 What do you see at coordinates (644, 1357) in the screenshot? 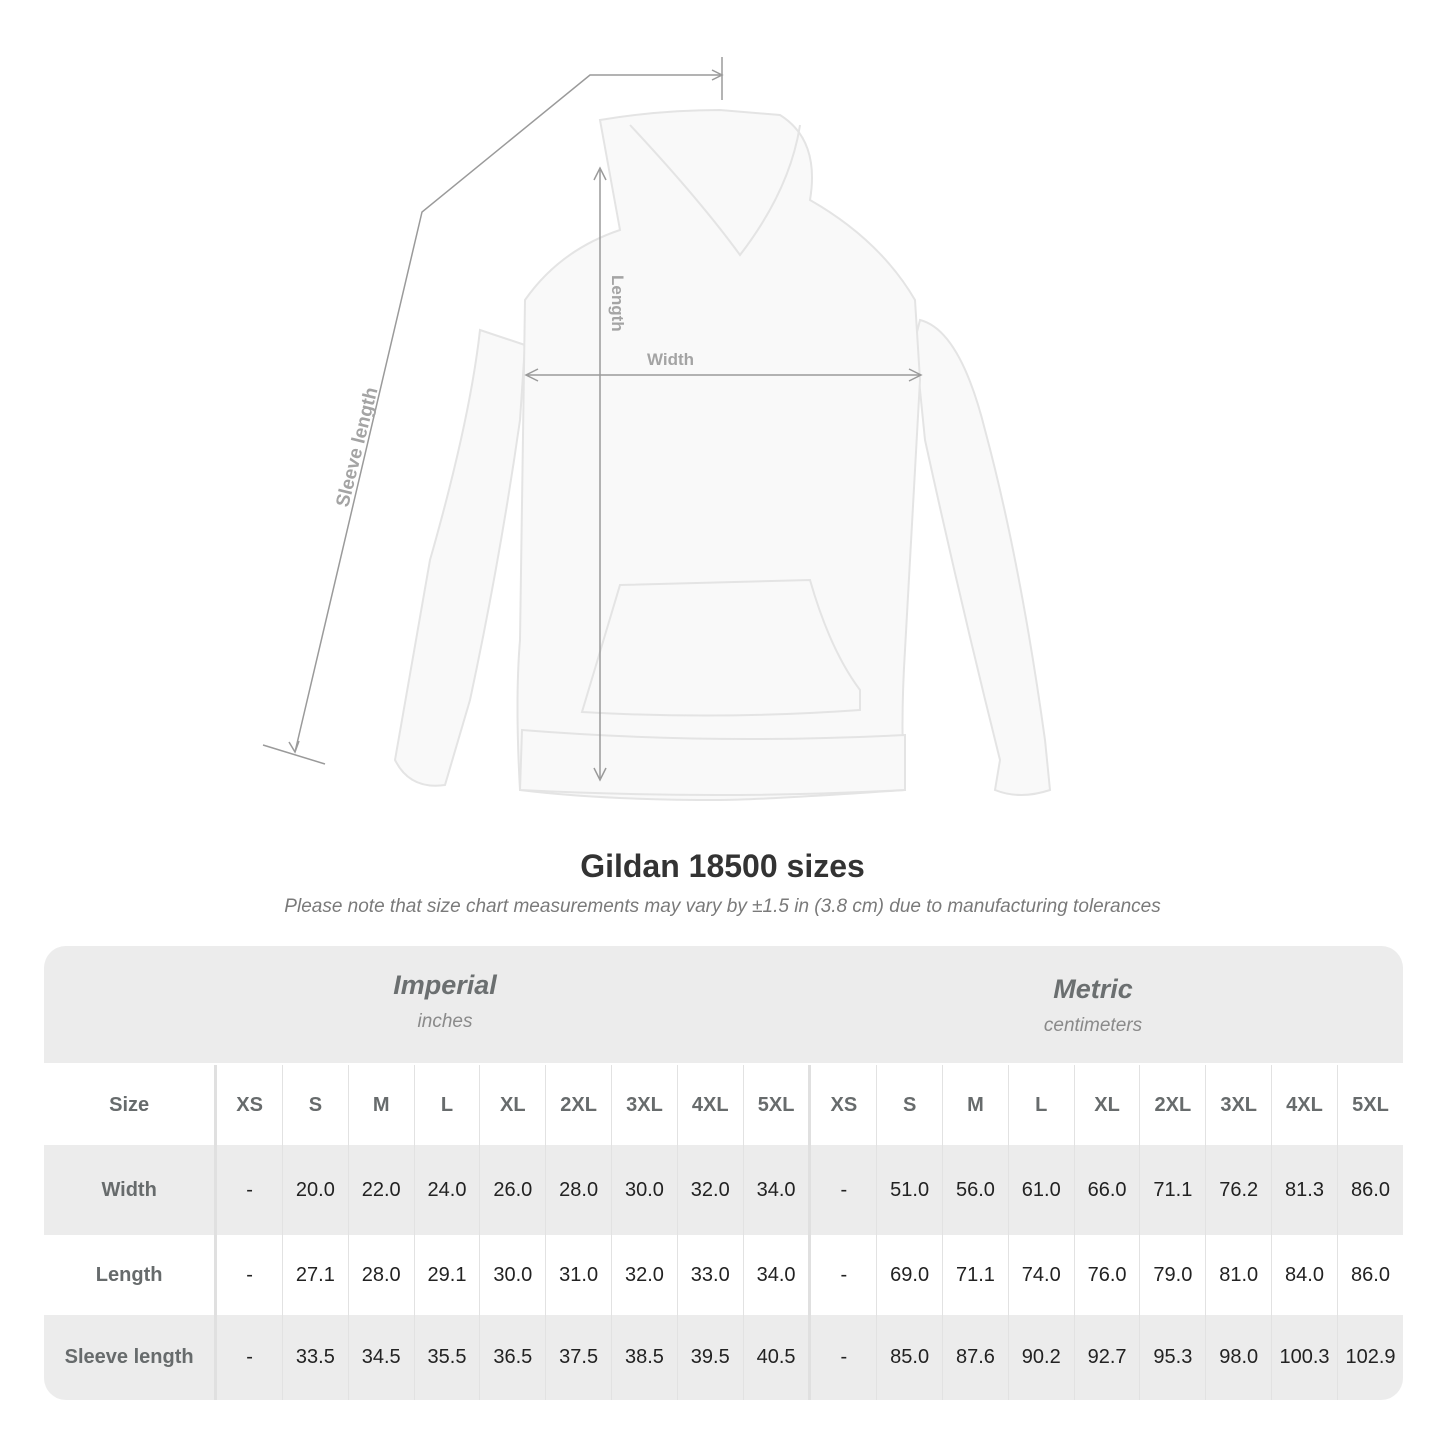
I see `imperial-value: 38.5` at bounding box center [644, 1357].